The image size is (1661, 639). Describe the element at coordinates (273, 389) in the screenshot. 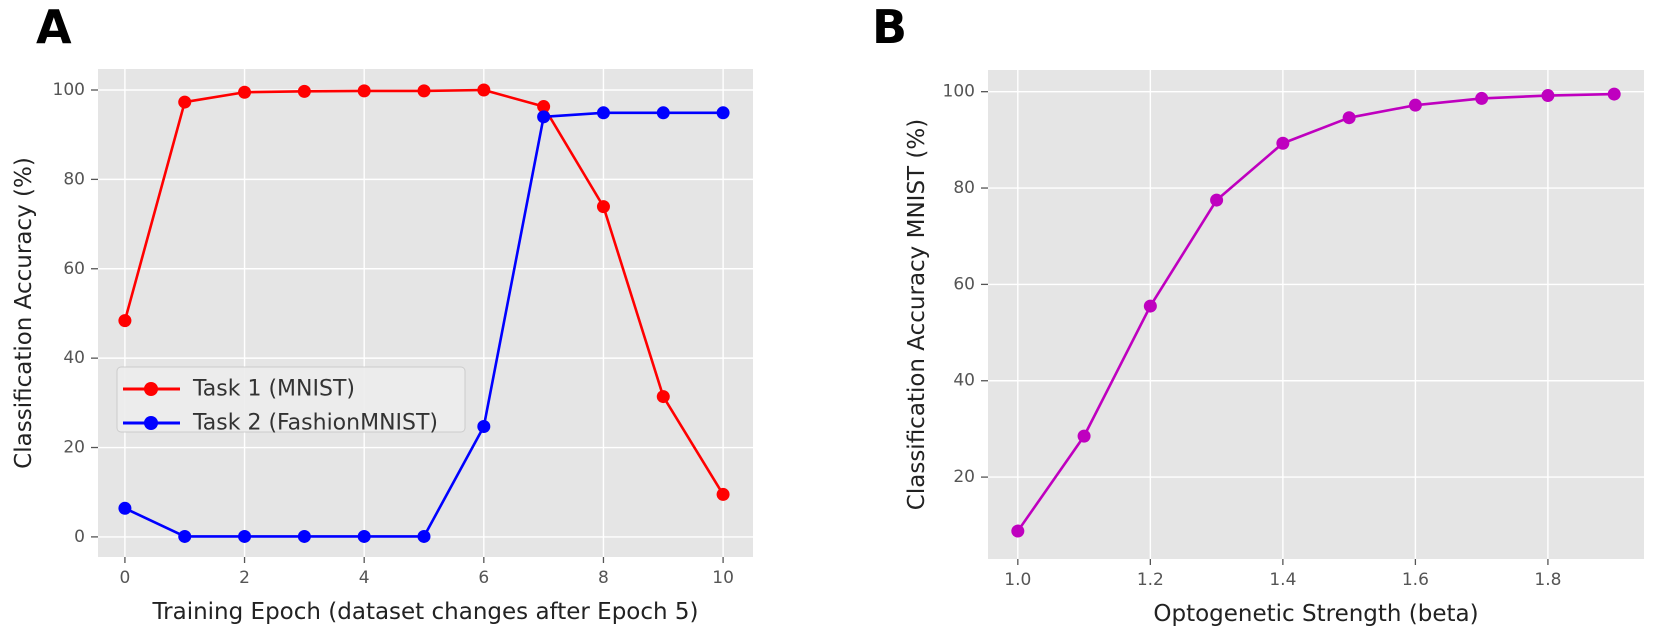

I see `legend-entry-label: Task 1 (MNIST)` at that location.